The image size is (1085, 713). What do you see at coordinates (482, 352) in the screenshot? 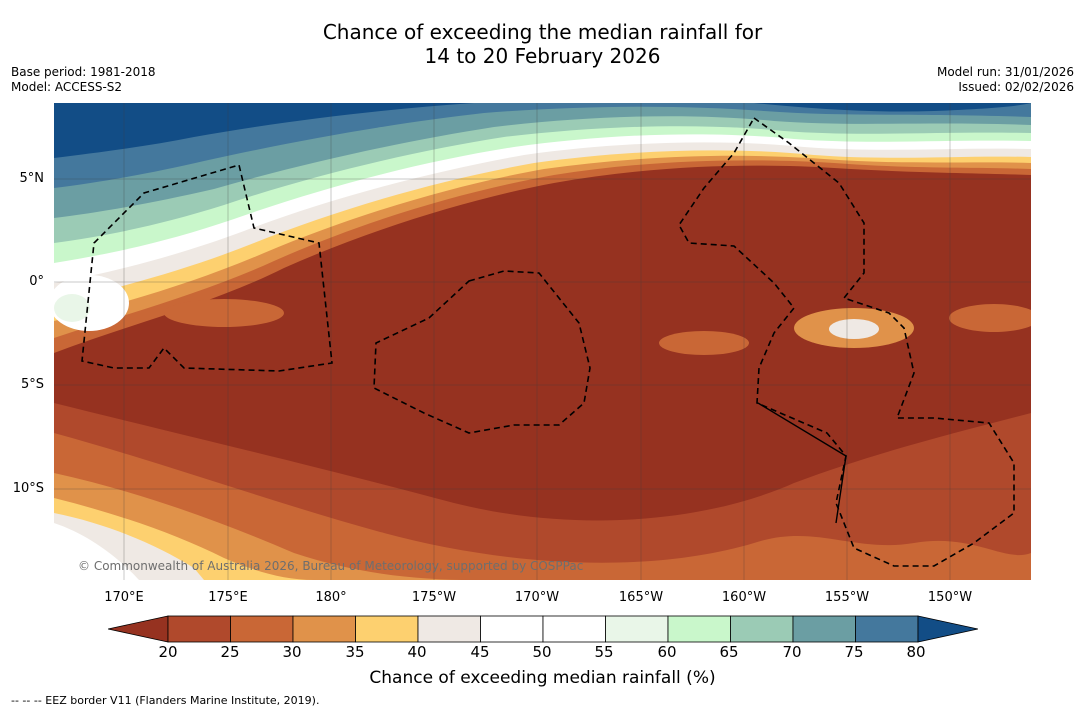
I see `eez-kiribati-central` at bounding box center [482, 352].